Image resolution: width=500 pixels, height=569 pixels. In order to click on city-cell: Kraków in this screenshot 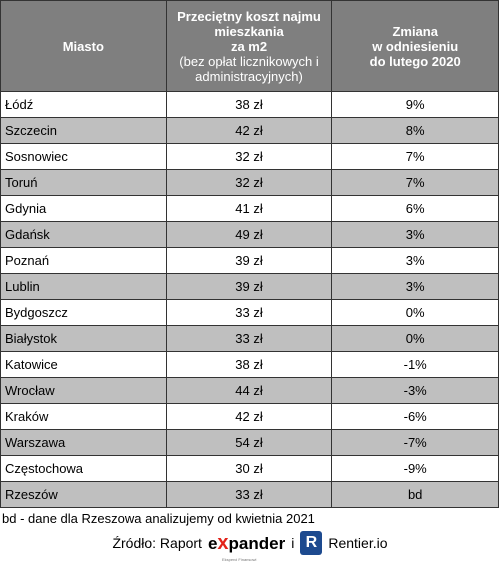, I will do `click(83, 416)`.